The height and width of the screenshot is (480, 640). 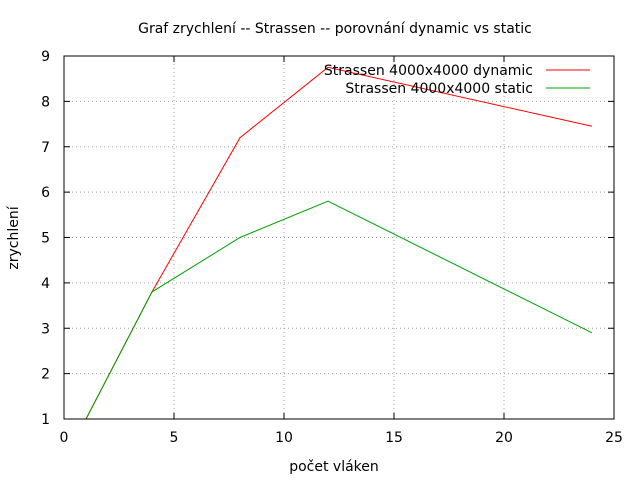 What do you see at coordinates (45, 57) in the screenshot?
I see `y-tick-label: 9` at bounding box center [45, 57].